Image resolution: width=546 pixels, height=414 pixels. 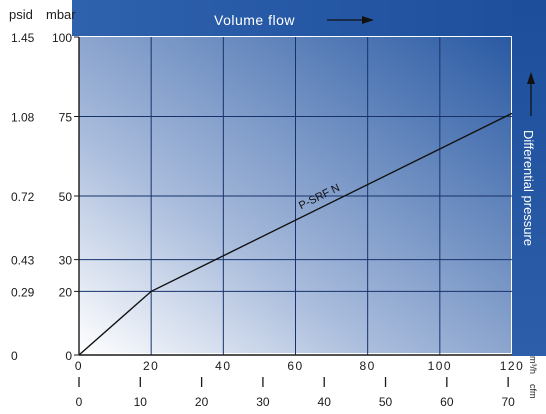 I want to click on top-band, so click(x=309, y=18).